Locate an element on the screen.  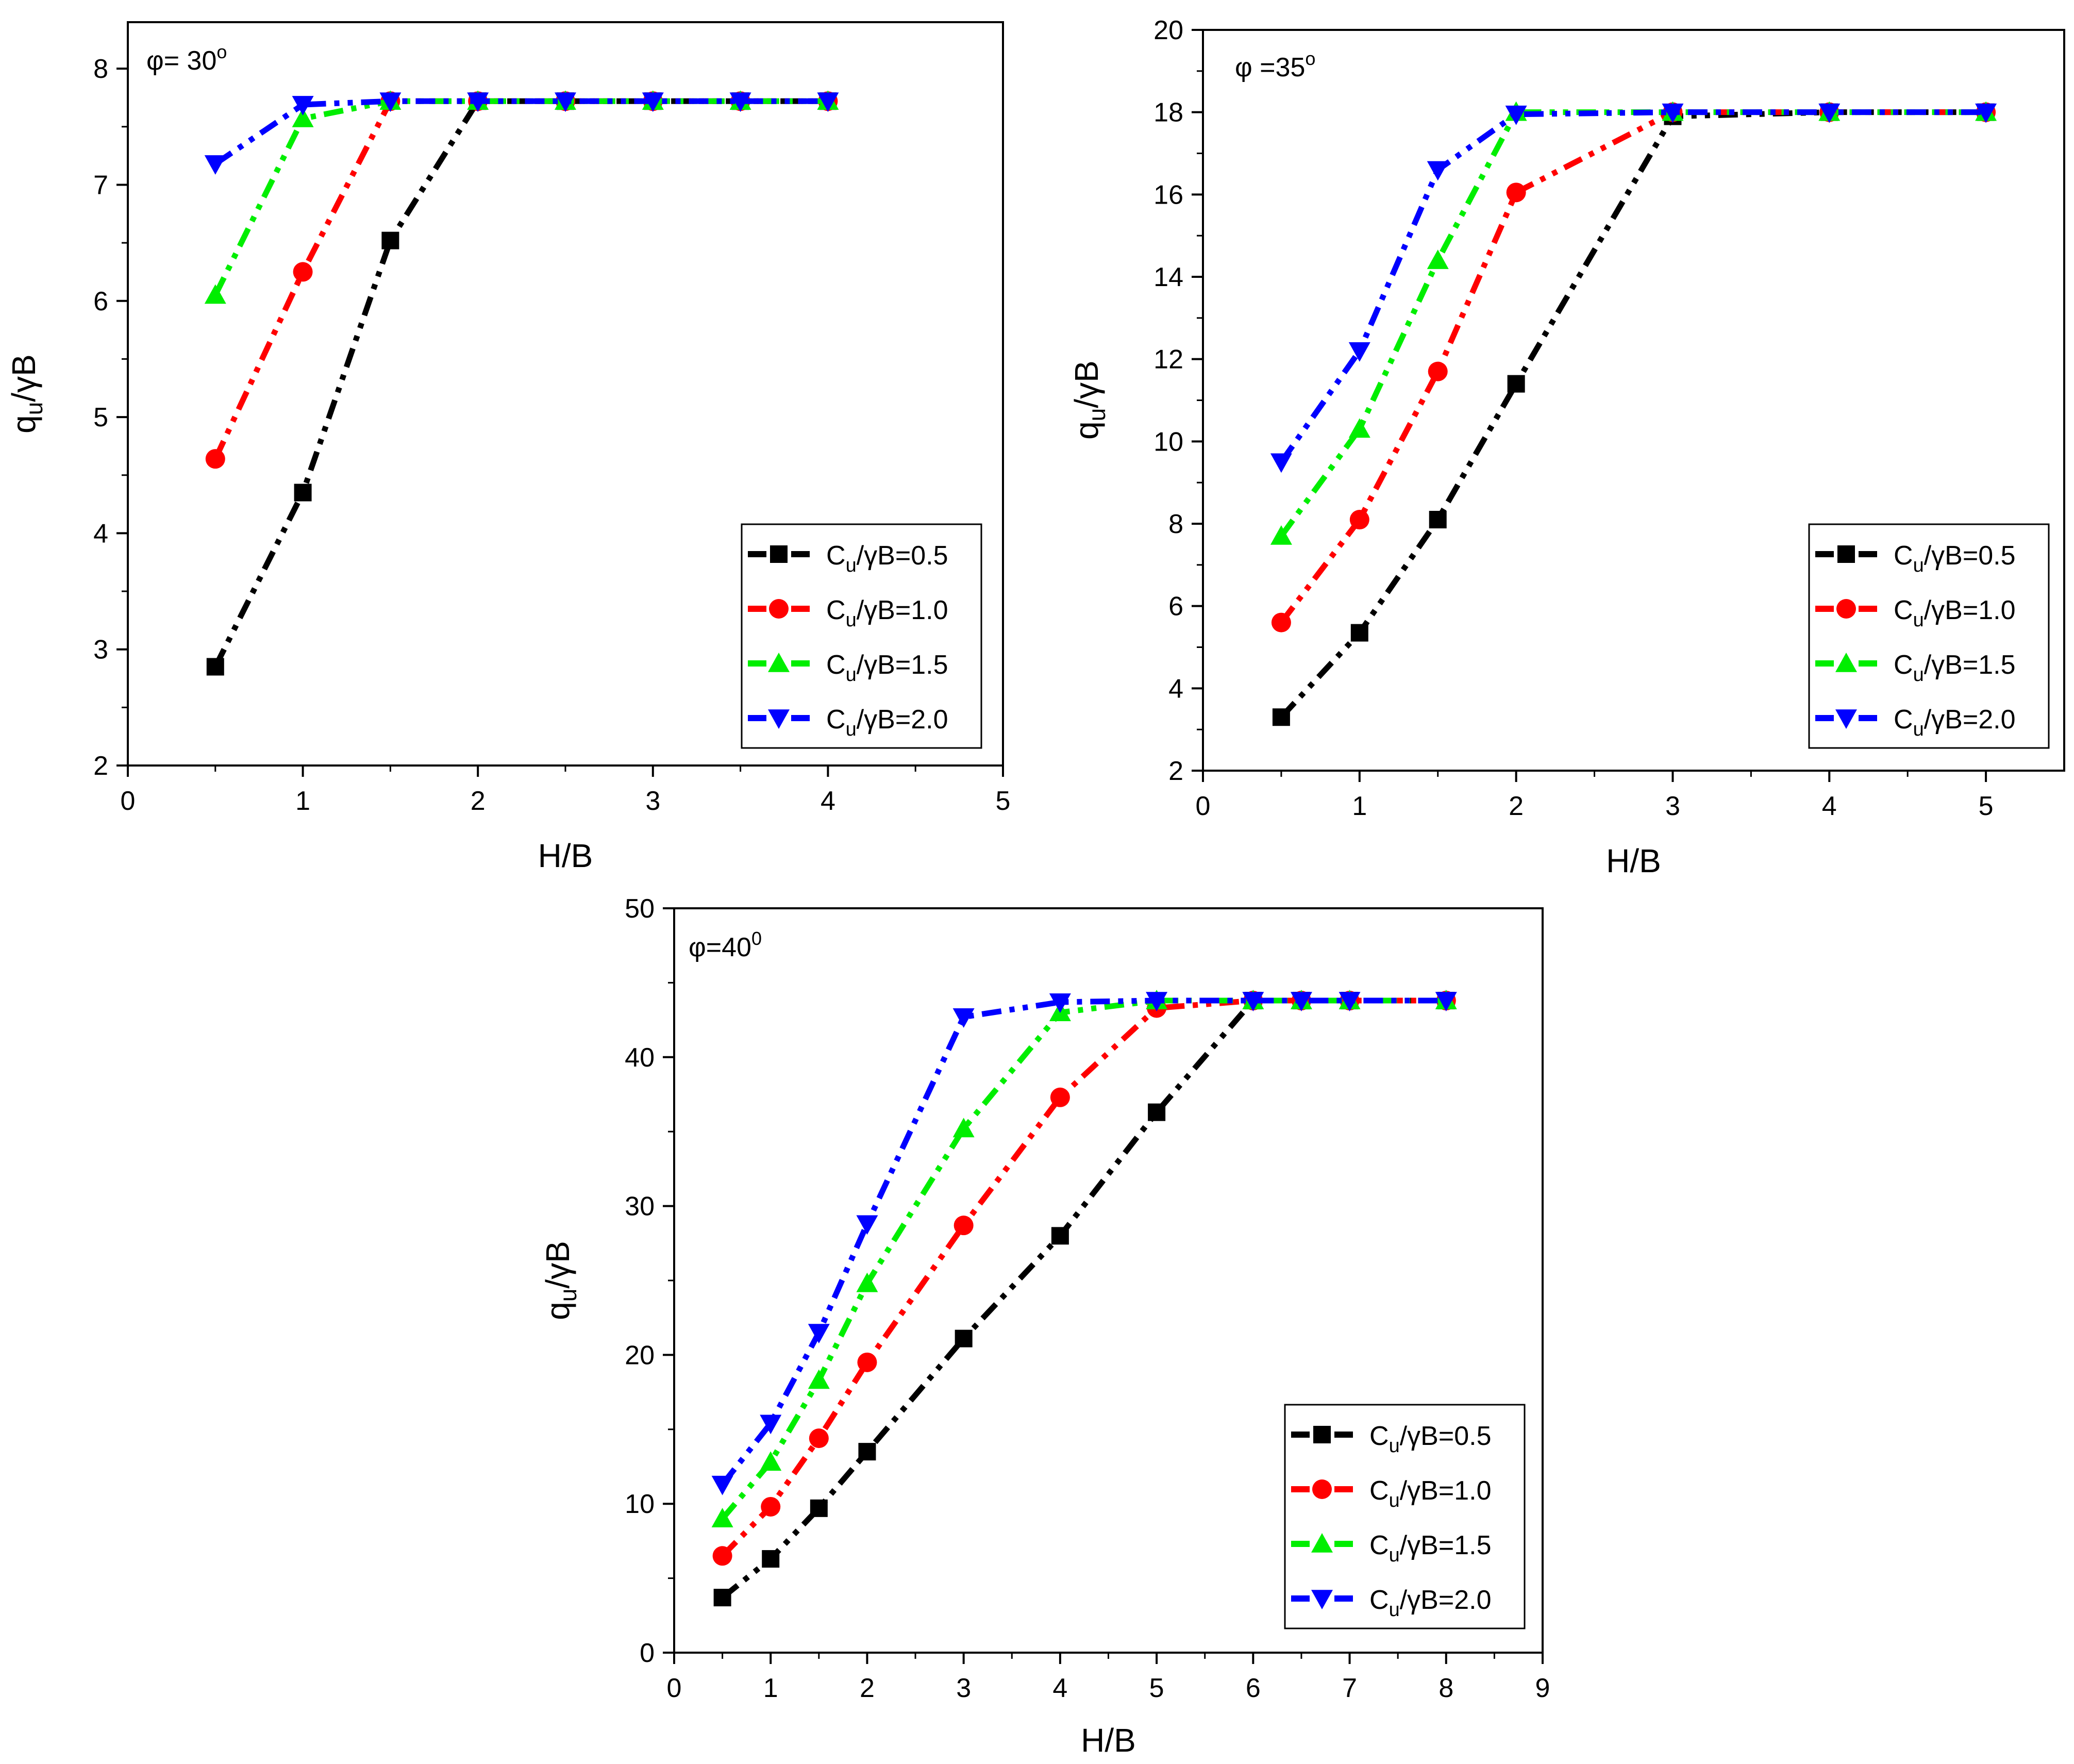
legend-entry: Cu/γB=0.5 is located at coordinates (1915, 558).